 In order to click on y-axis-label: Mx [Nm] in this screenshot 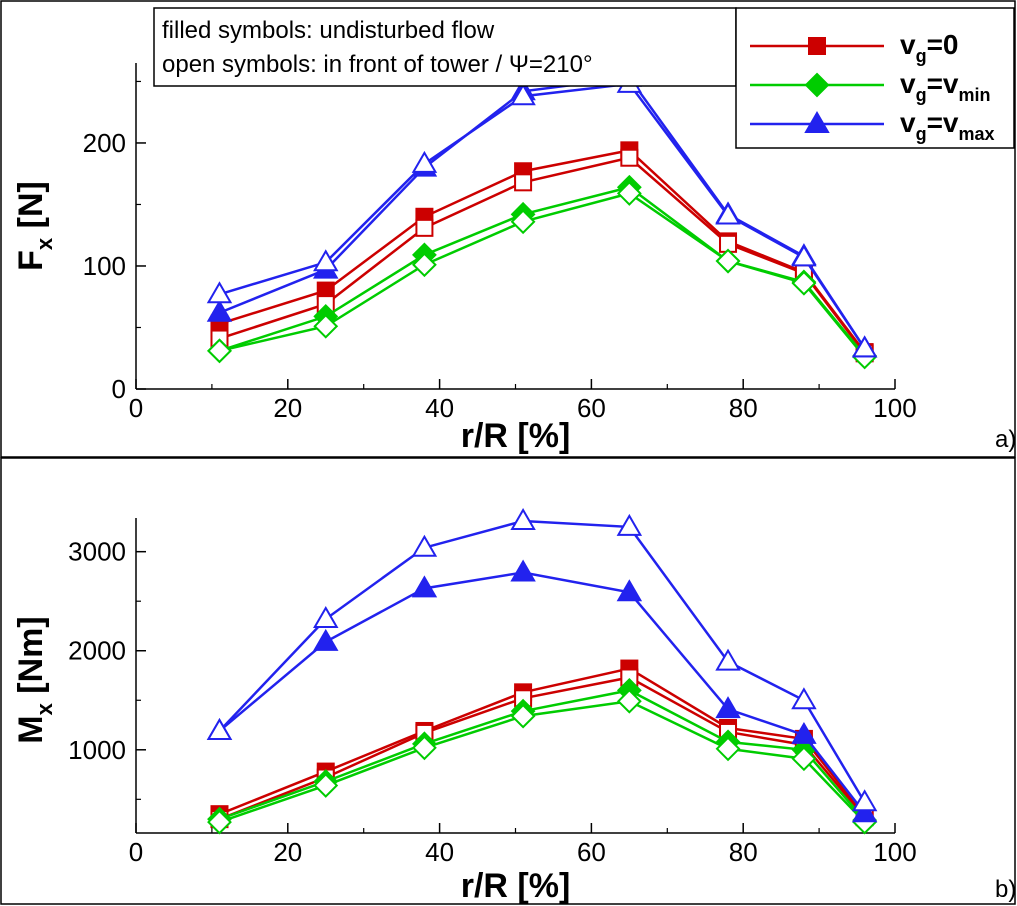, I will do `click(34, 679)`.